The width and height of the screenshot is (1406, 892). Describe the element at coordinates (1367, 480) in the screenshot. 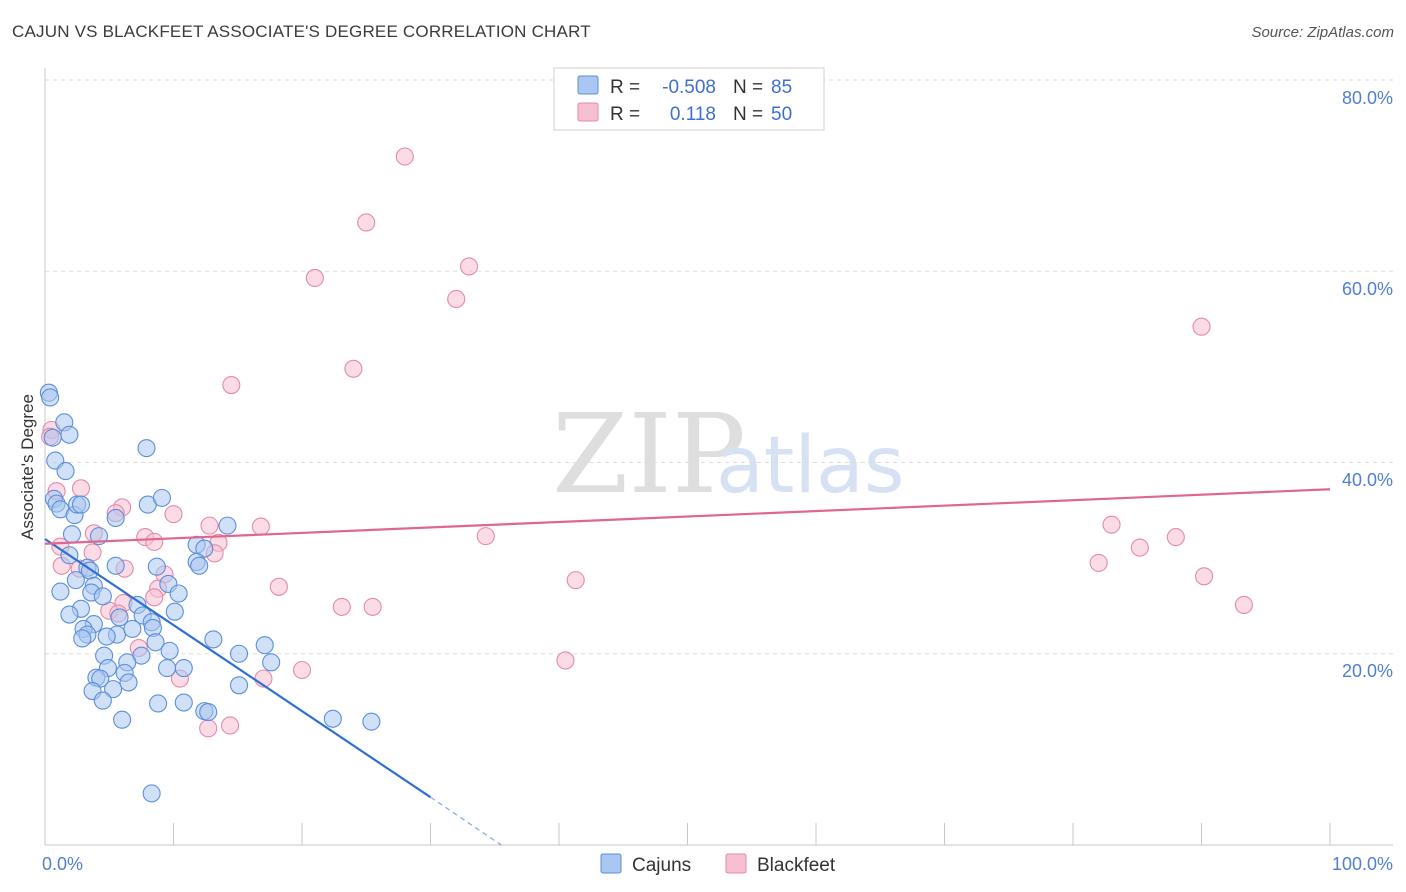

I see `y-tick-label-40: 40.0%` at that location.